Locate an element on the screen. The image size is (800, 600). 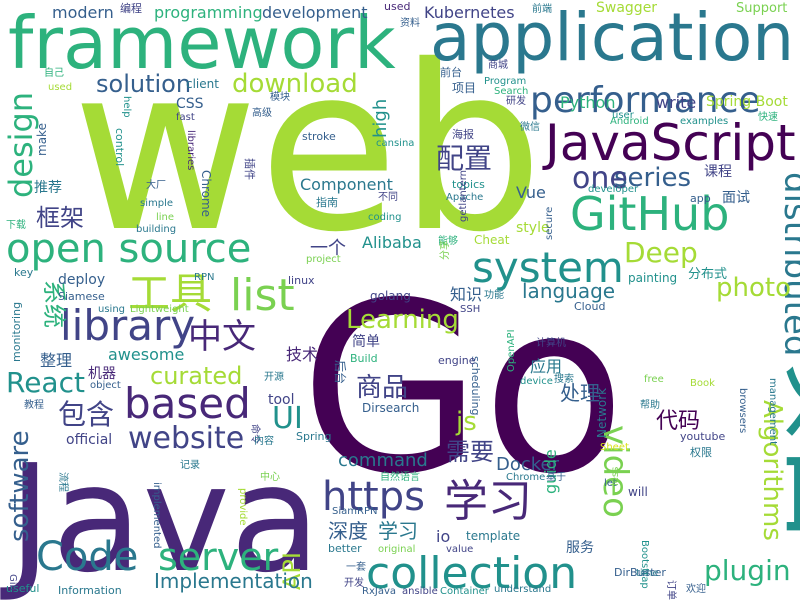
word-gin: Gin is located at coordinates (12, 582).